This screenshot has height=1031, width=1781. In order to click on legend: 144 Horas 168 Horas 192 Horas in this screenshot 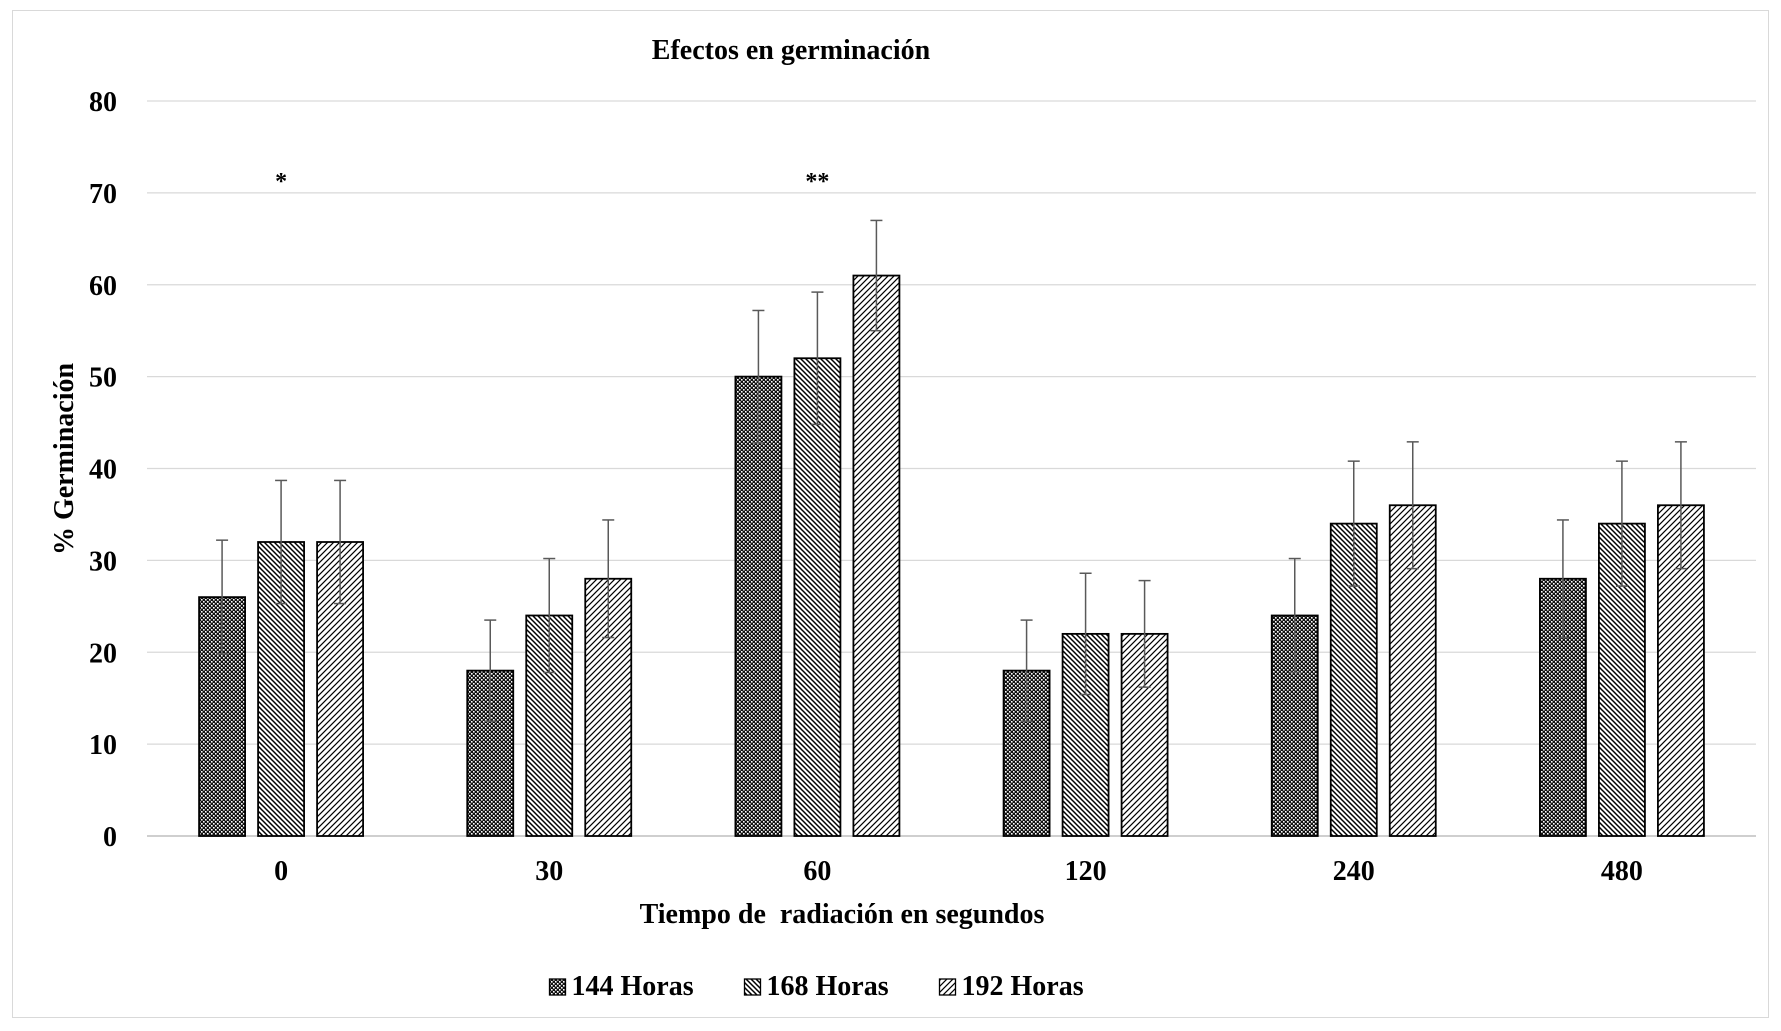, I will do `click(816, 986)`.